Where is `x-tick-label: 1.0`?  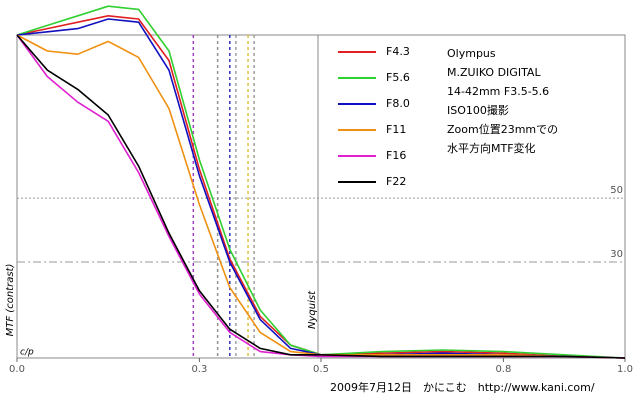 x-tick-label: 1.0 is located at coordinates (625, 369).